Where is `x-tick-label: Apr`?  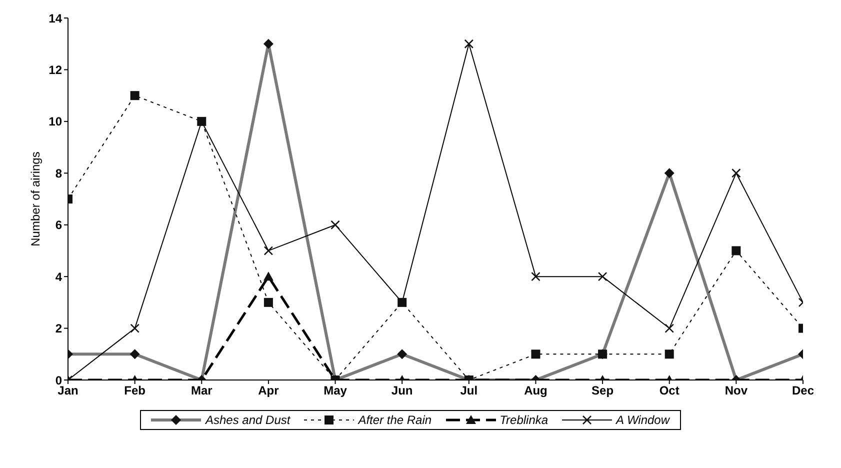
x-tick-label: Apr is located at coordinates (269, 391).